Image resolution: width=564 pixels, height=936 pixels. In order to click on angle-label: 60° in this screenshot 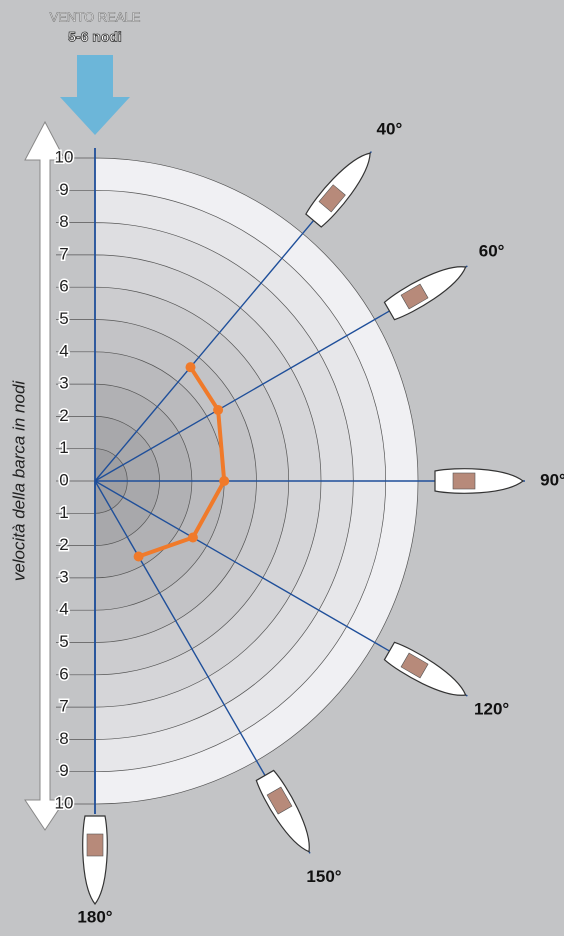, I will do `click(492, 250)`.